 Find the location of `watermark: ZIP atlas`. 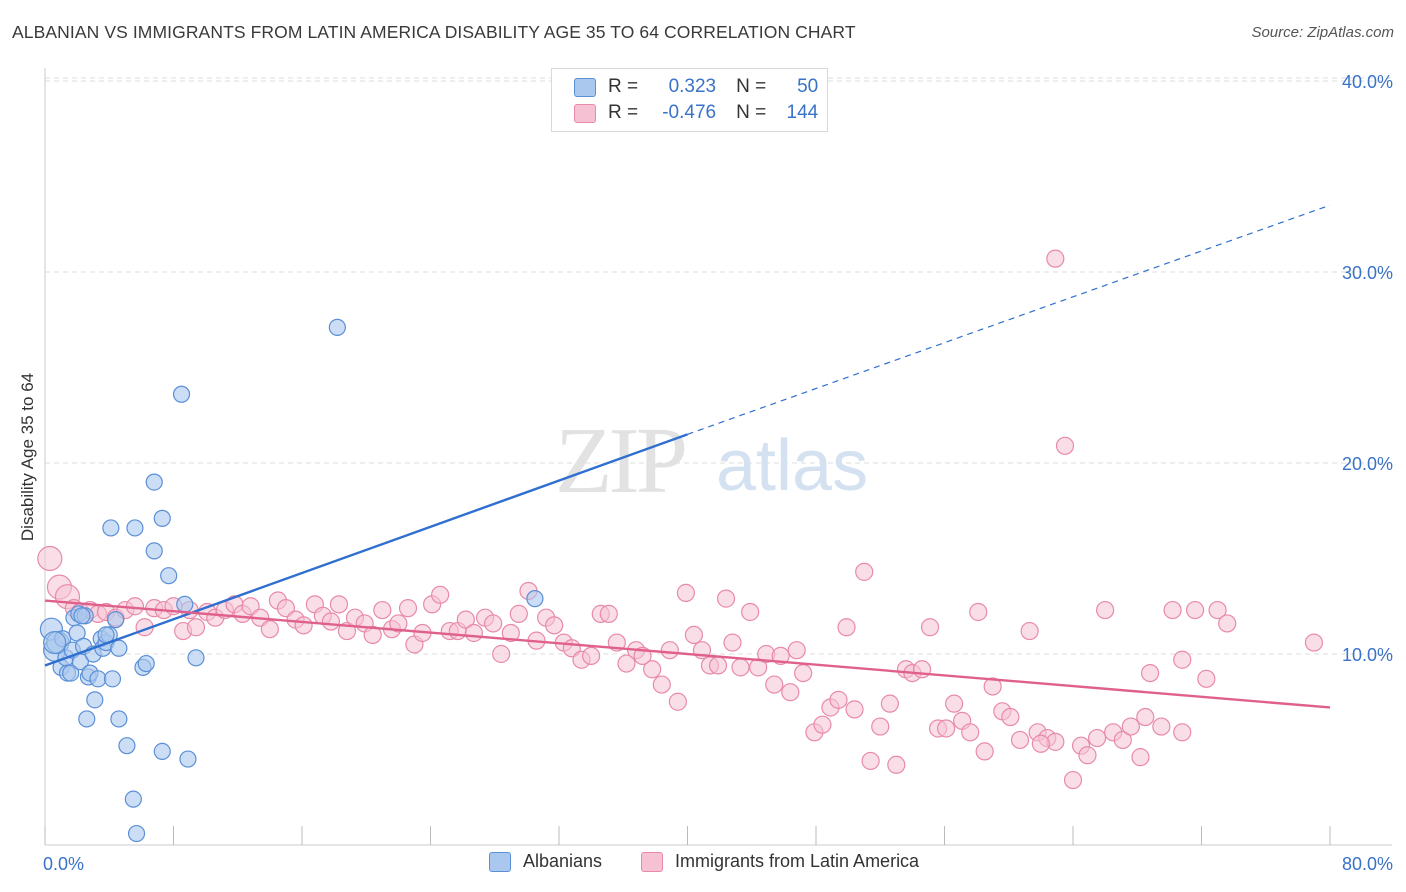

watermark: ZIP atlas is located at coordinates (711, 461).